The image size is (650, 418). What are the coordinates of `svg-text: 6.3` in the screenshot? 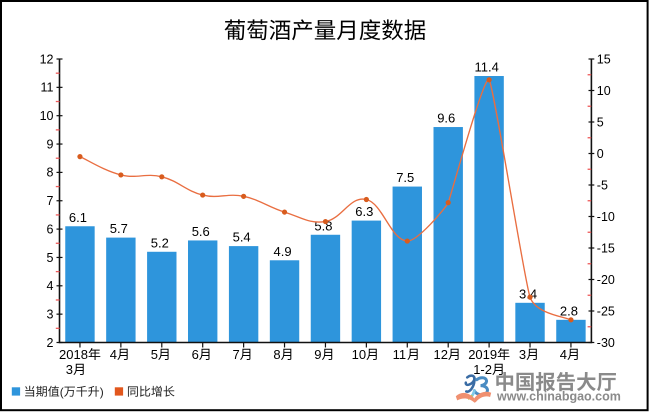 It's located at (364, 211).